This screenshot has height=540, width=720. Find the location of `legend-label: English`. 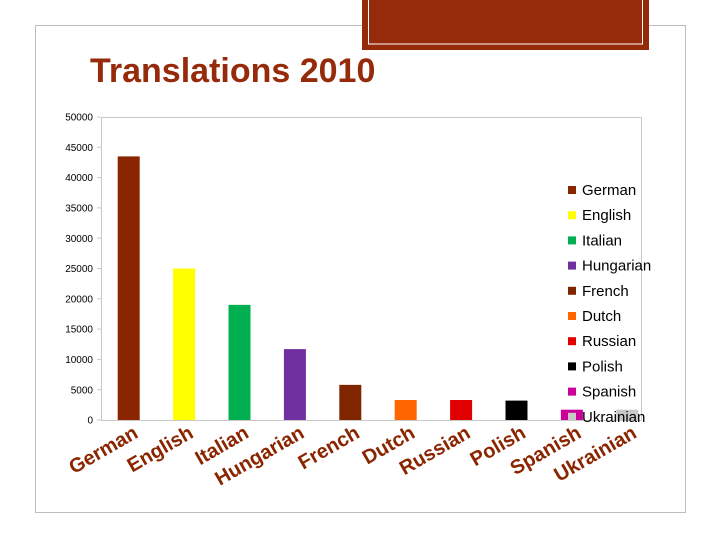

legend-label: English is located at coordinates (606, 215).